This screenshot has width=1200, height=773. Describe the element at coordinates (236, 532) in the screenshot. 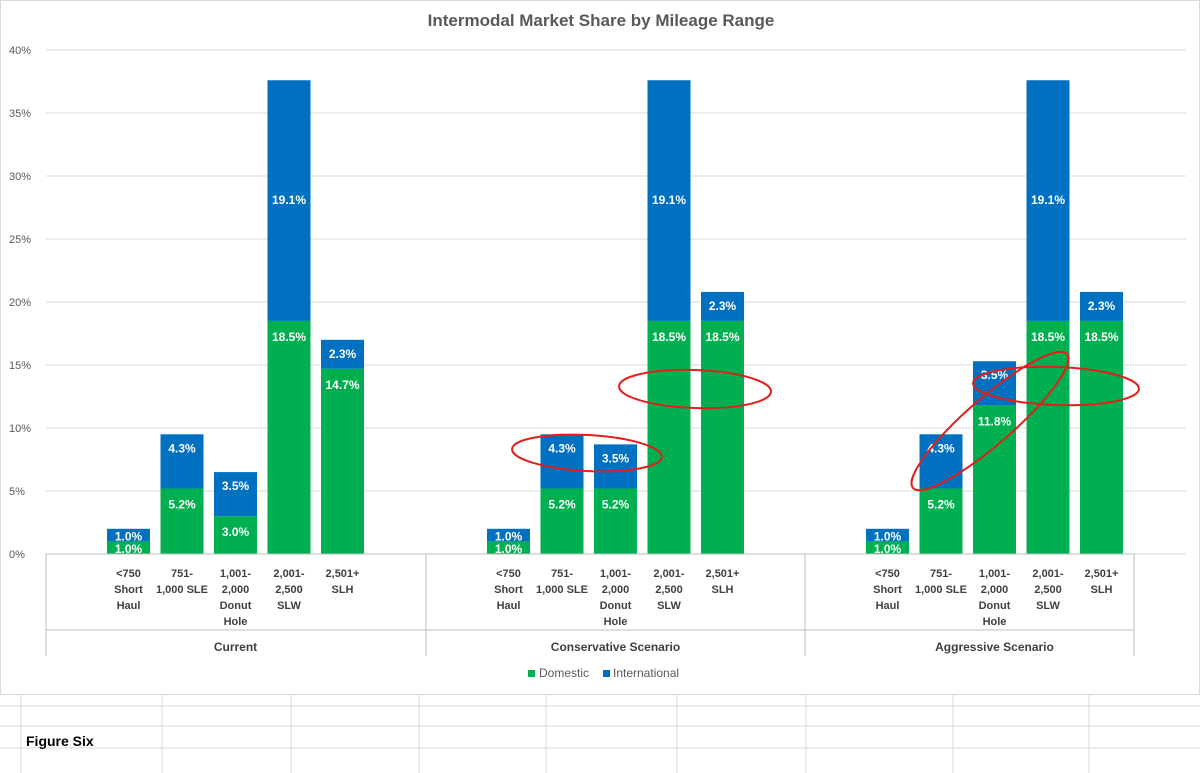

I see `data-label-domestic: 3.0%` at that location.